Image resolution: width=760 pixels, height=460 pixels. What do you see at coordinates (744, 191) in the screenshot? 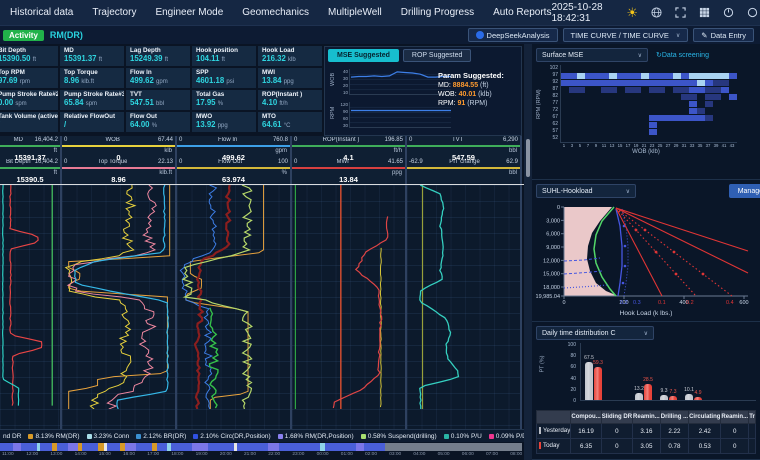
I see `manage-button: Manage` at bounding box center [744, 191].